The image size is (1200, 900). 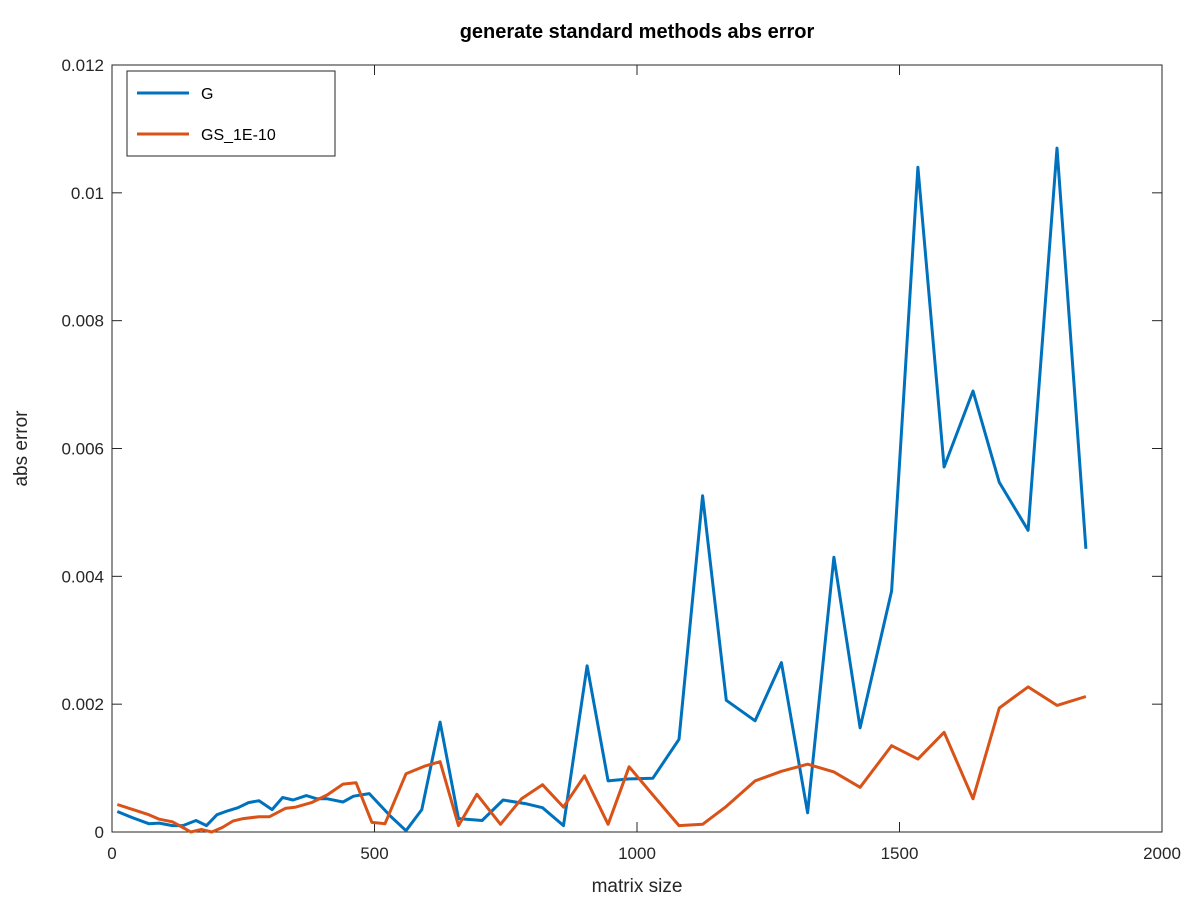 I want to click on legend-entry: GS_1E-10, so click(x=238, y=135).